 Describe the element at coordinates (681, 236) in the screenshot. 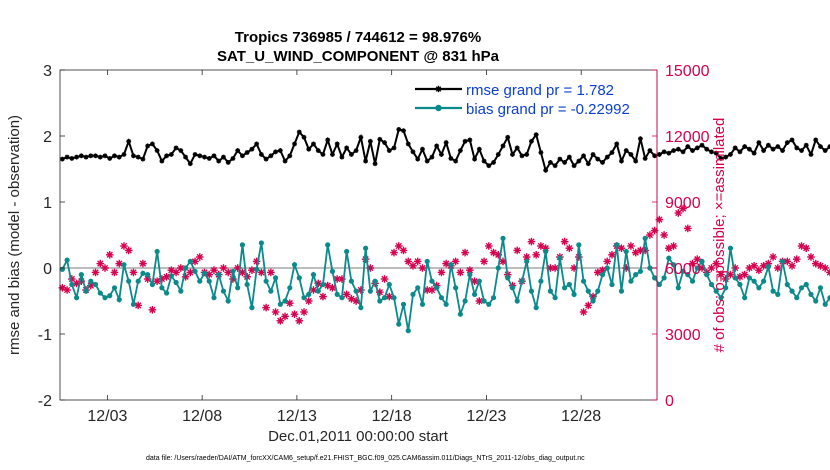

I see `right-y-axis: 0 3000 6000 9000 12000 15000` at that location.